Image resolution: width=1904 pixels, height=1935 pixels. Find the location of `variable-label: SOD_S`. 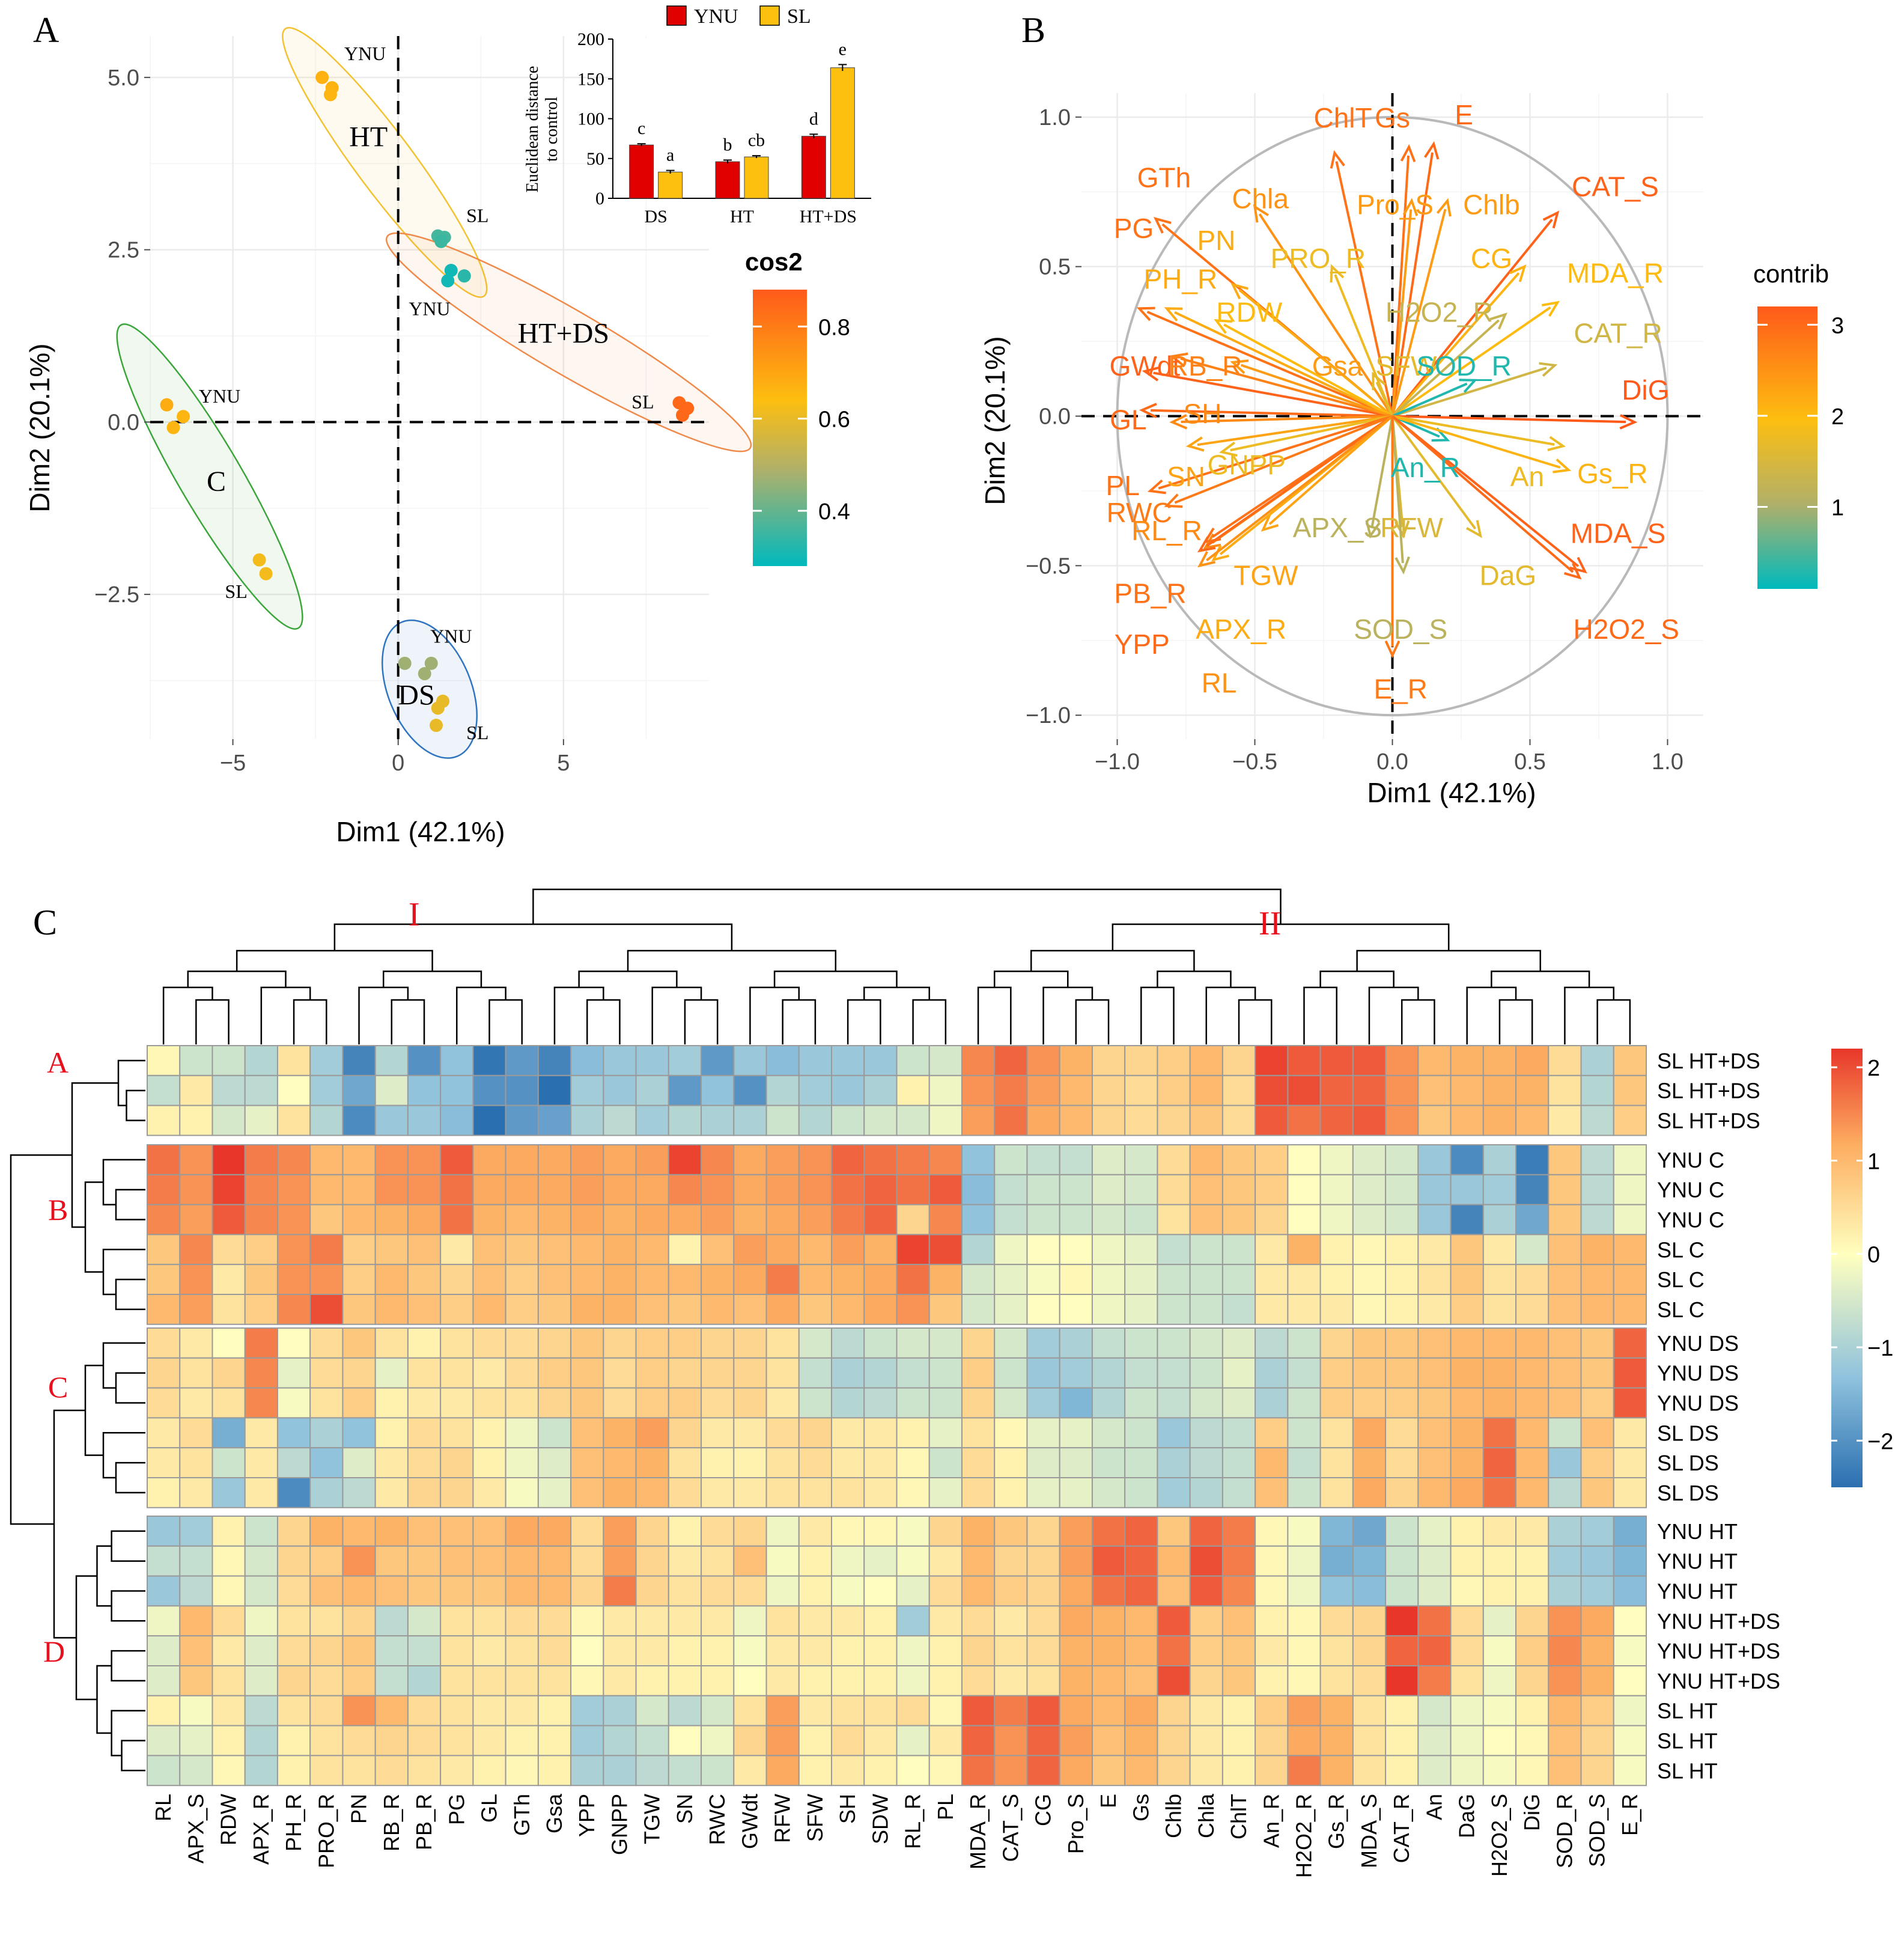

variable-label: SOD_S is located at coordinates (1400, 630).